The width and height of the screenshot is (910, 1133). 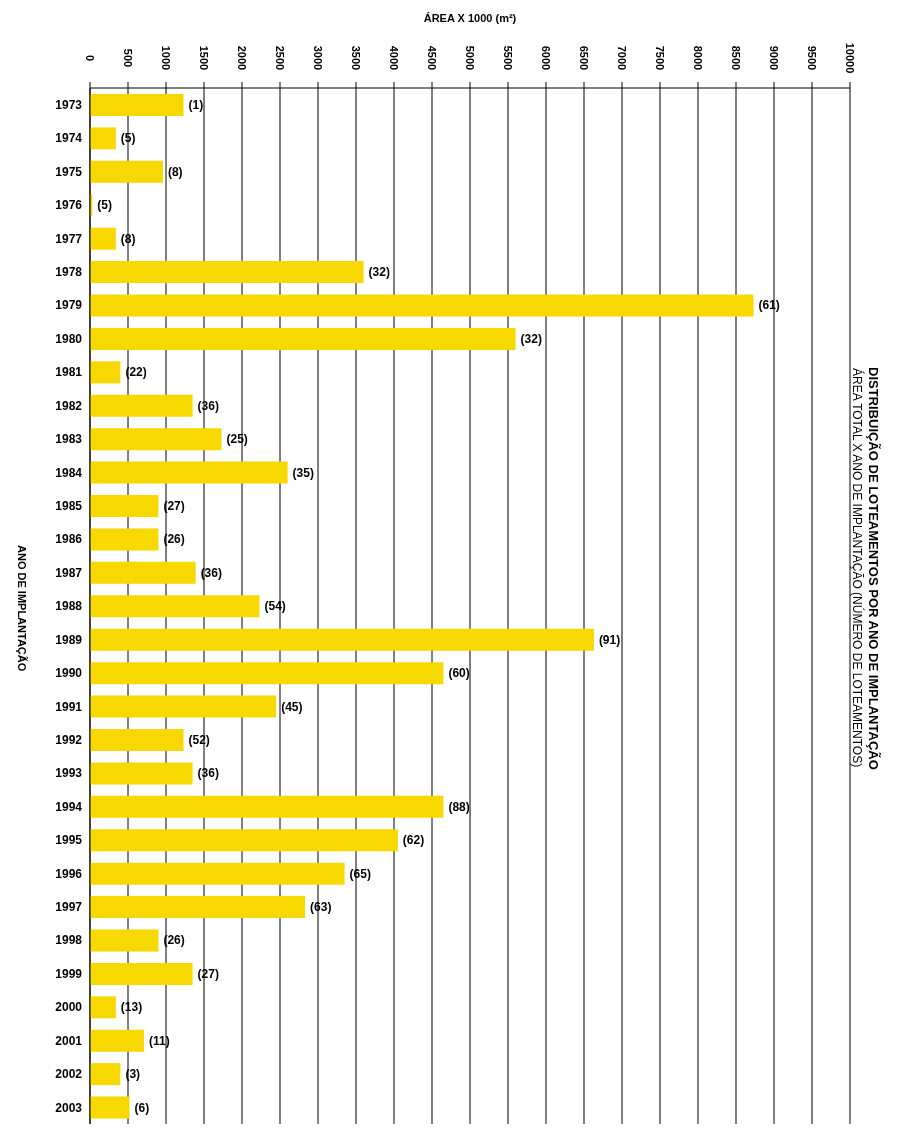 What do you see at coordinates (69, 338) in the screenshot?
I see `y-tick-label: 1980` at bounding box center [69, 338].